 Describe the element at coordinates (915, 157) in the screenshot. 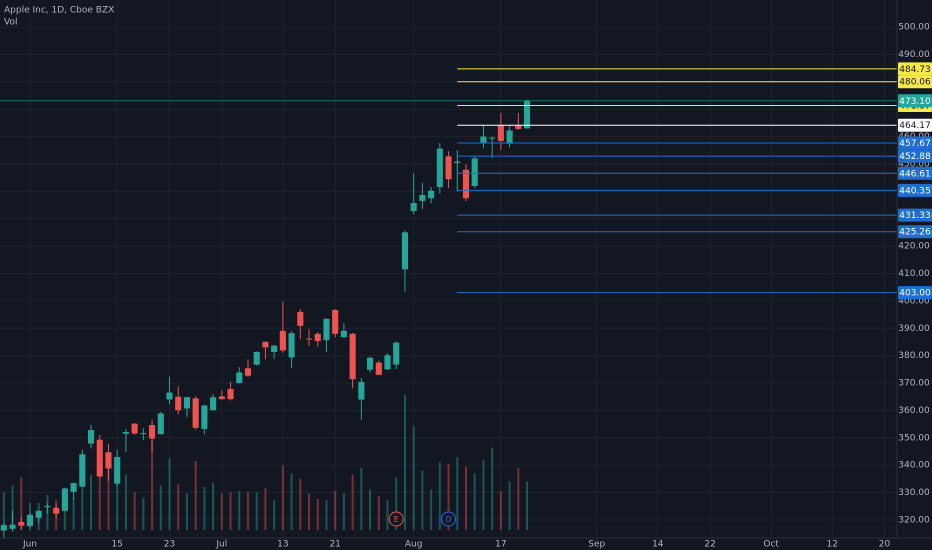

I see `price-label: 452.88` at that location.